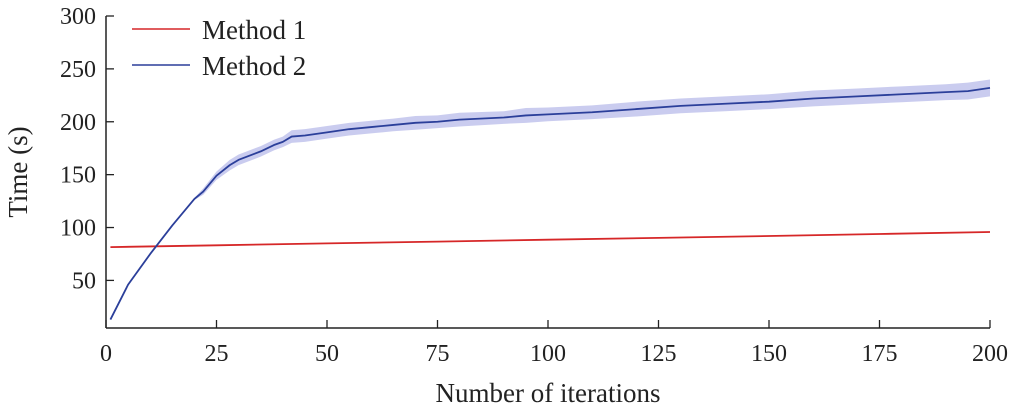 This screenshot has width=1015, height=414. I want to click on y-tick-label: 50, so click(84, 281).